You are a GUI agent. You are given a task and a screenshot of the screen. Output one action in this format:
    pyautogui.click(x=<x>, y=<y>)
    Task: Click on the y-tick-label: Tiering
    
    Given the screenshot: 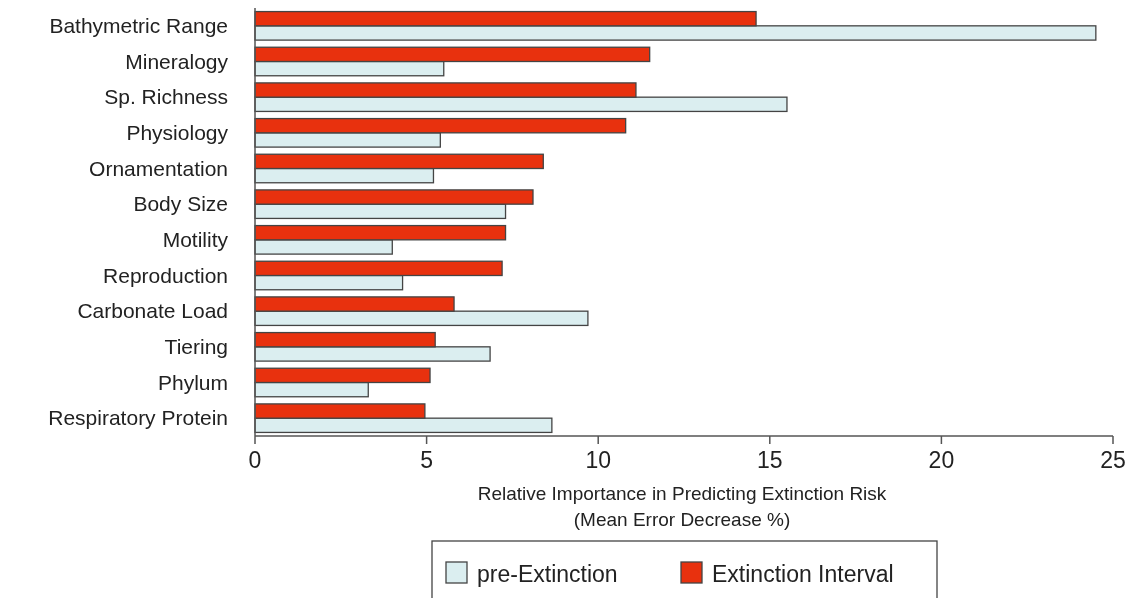 What is the action you would take?
    pyautogui.click(x=196, y=346)
    